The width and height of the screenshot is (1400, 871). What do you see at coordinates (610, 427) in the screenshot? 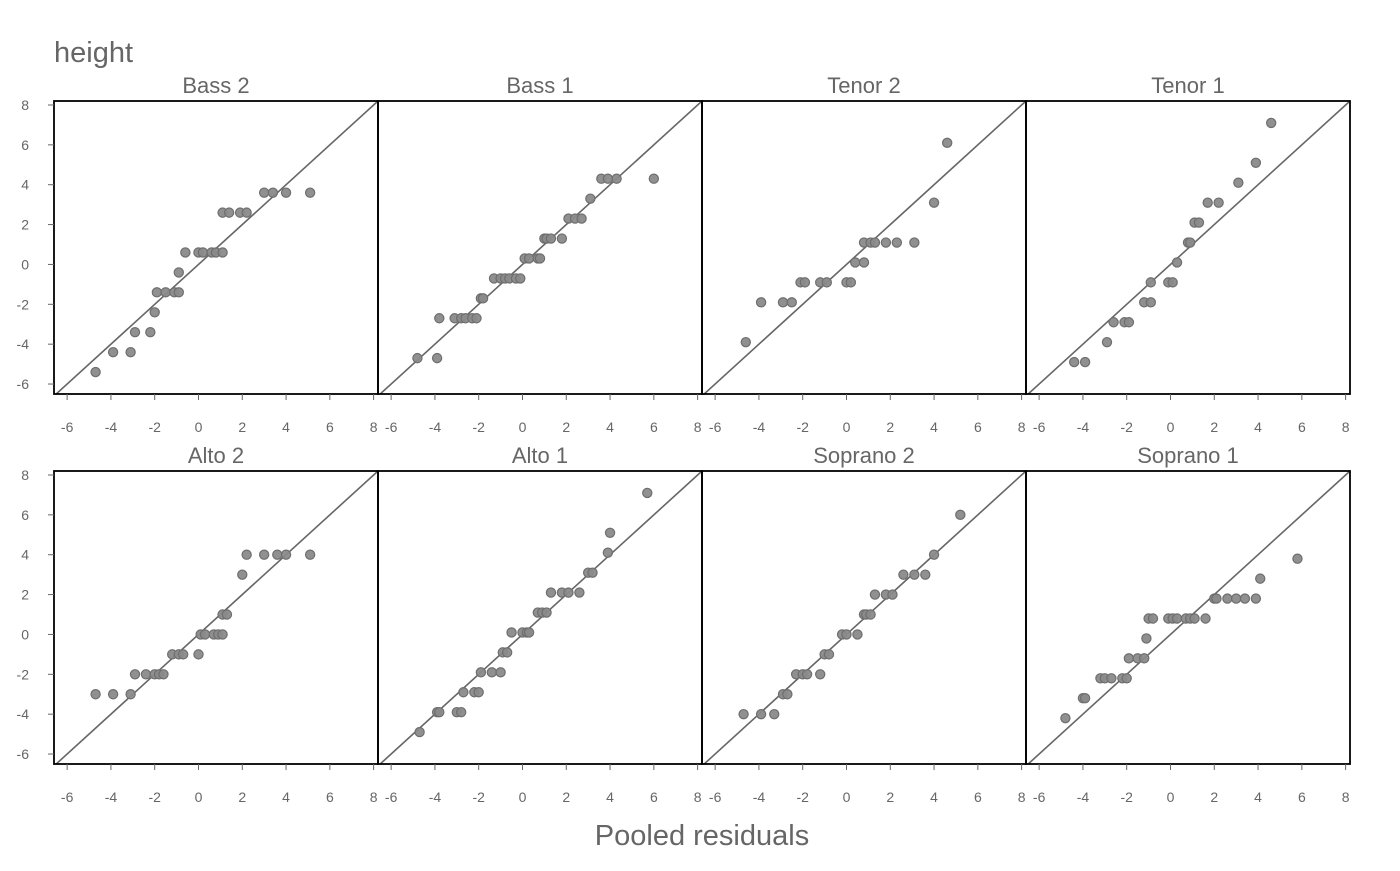
I see `x-tick-label: 4` at bounding box center [610, 427].